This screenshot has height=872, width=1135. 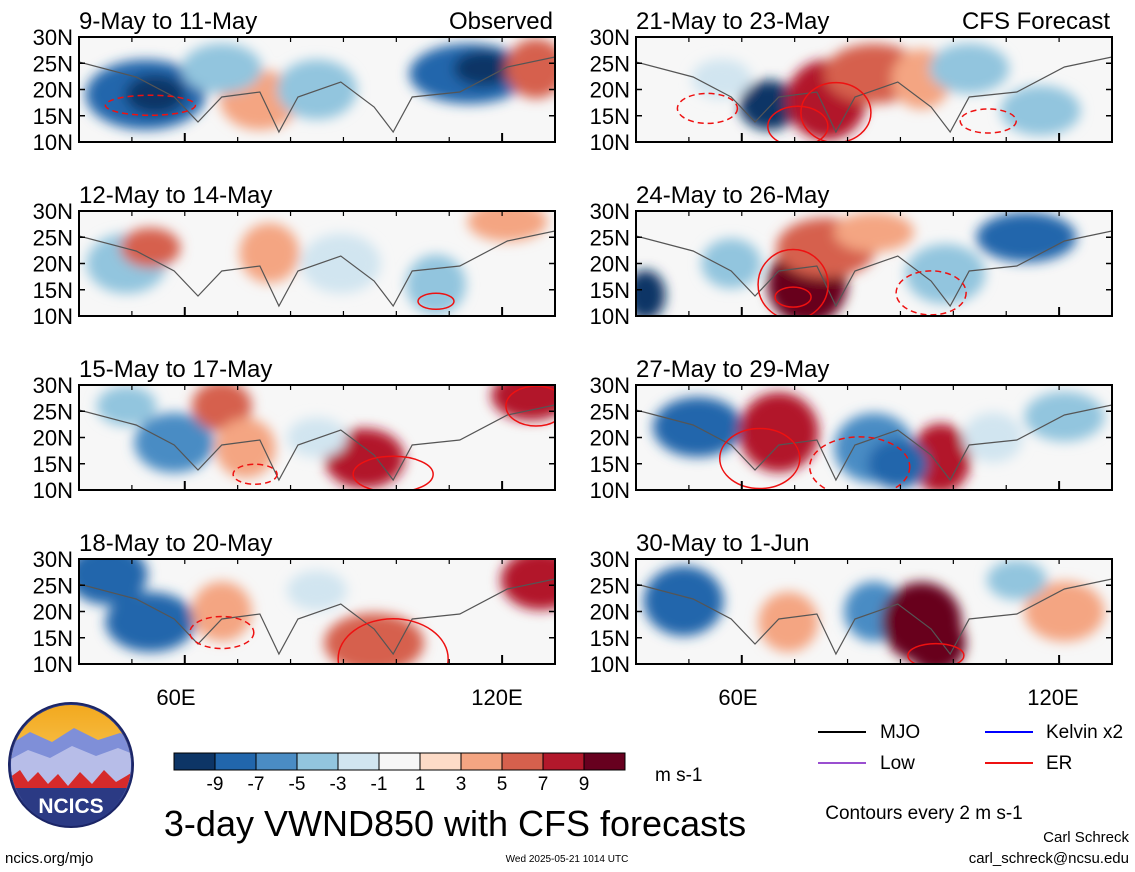 I want to click on footer-timestamp: Wed 2025-05-21 1014 UTC, so click(x=567, y=859).